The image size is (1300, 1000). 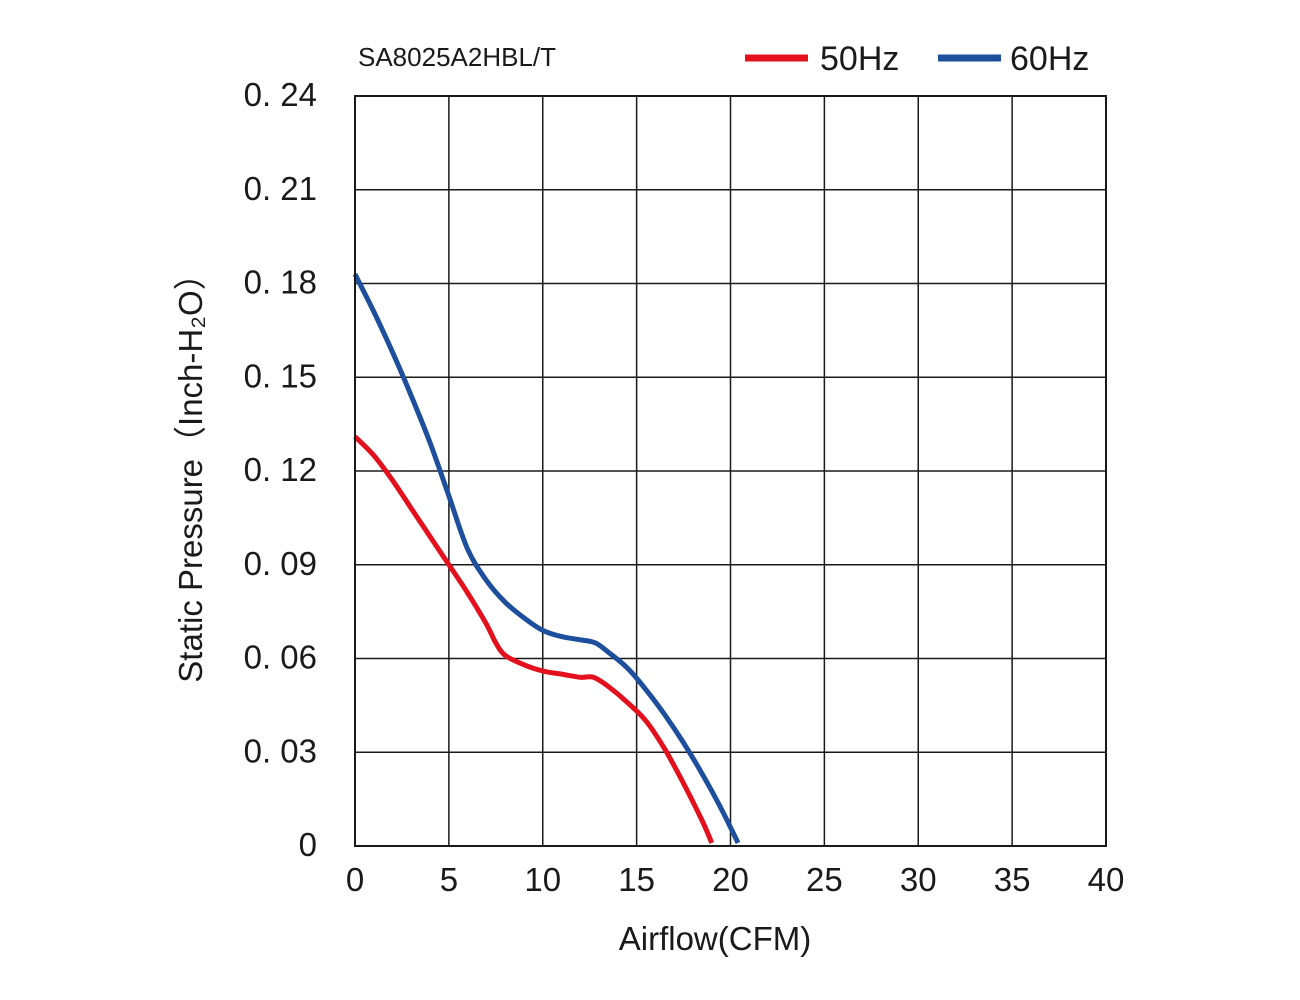 What do you see at coordinates (730, 879) in the screenshot?
I see `x-tick-label: 20` at bounding box center [730, 879].